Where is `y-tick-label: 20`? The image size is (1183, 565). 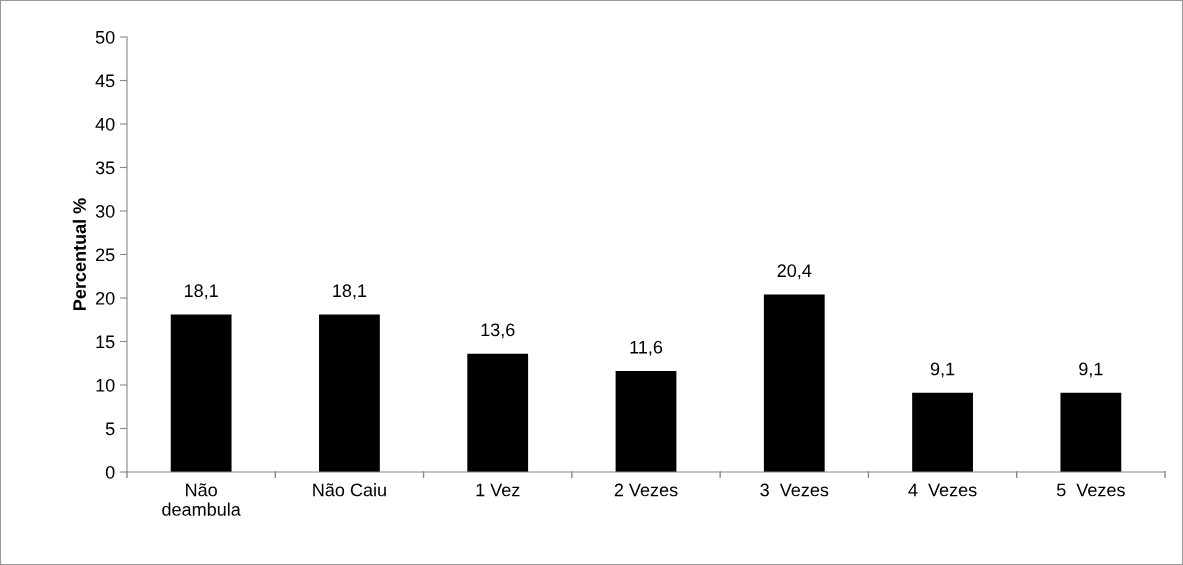
y-tick-label: 20 is located at coordinates (105, 298).